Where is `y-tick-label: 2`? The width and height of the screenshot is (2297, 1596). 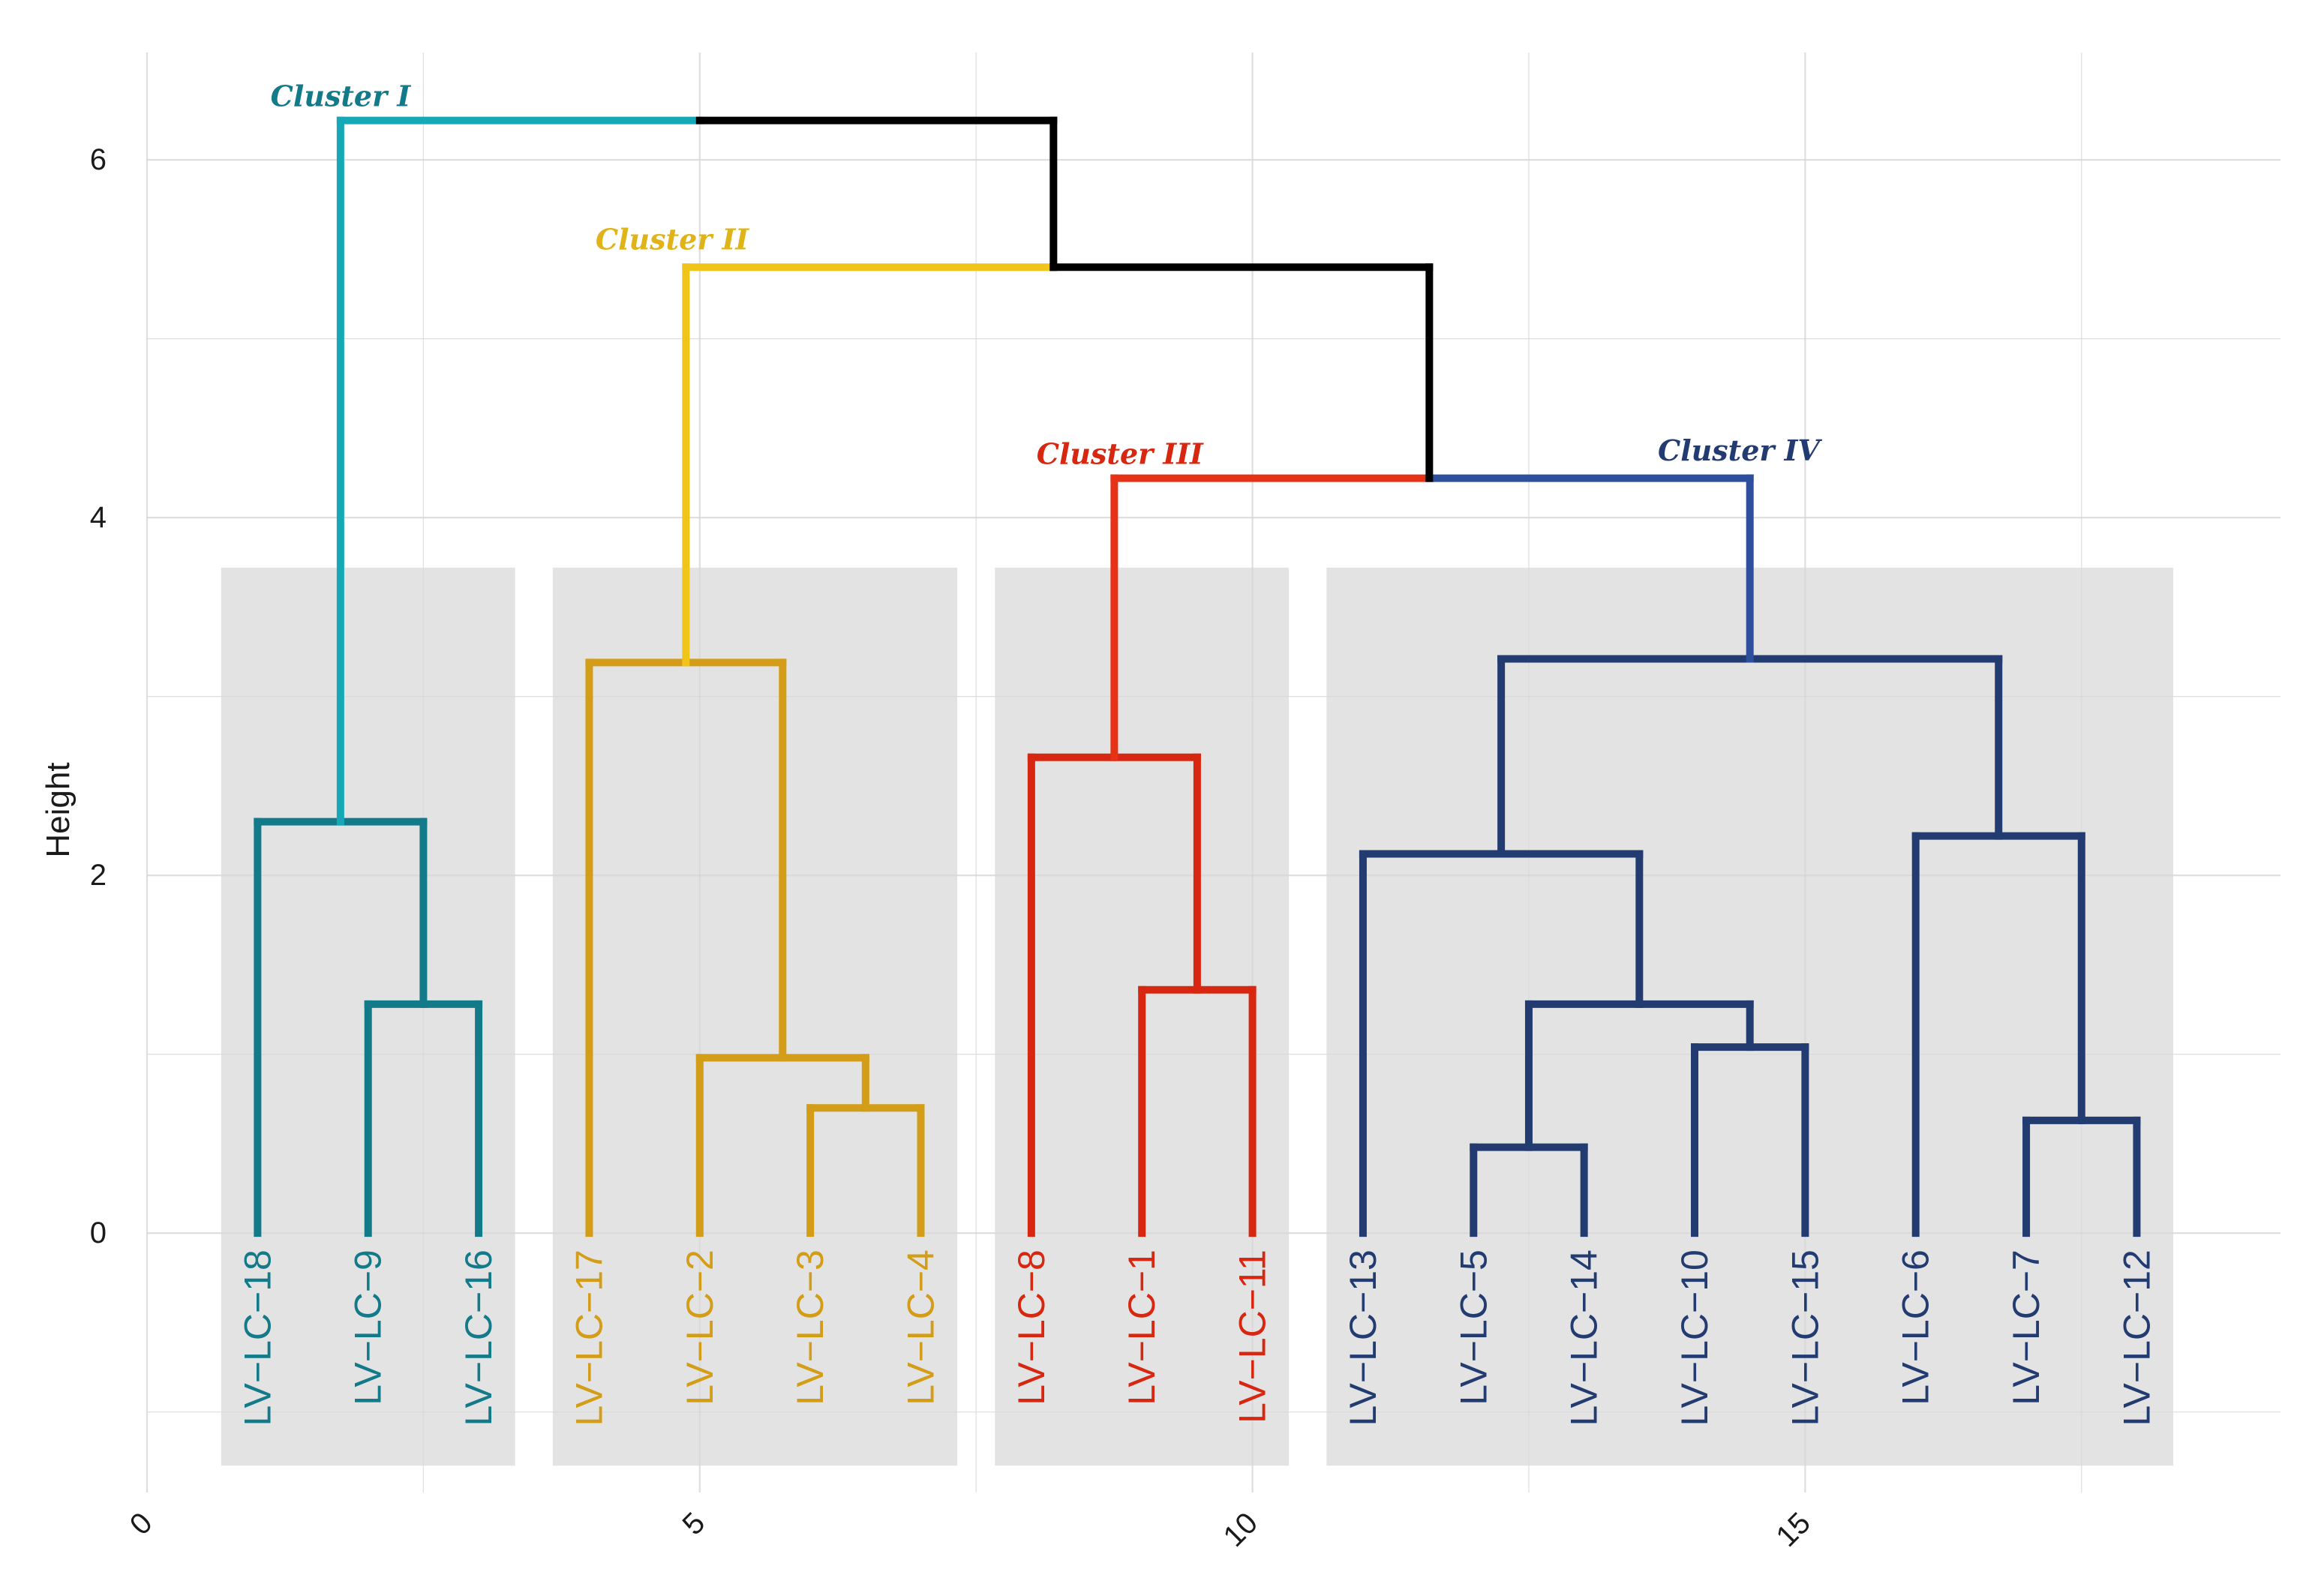 y-tick-label: 2 is located at coordinates (99, 875).